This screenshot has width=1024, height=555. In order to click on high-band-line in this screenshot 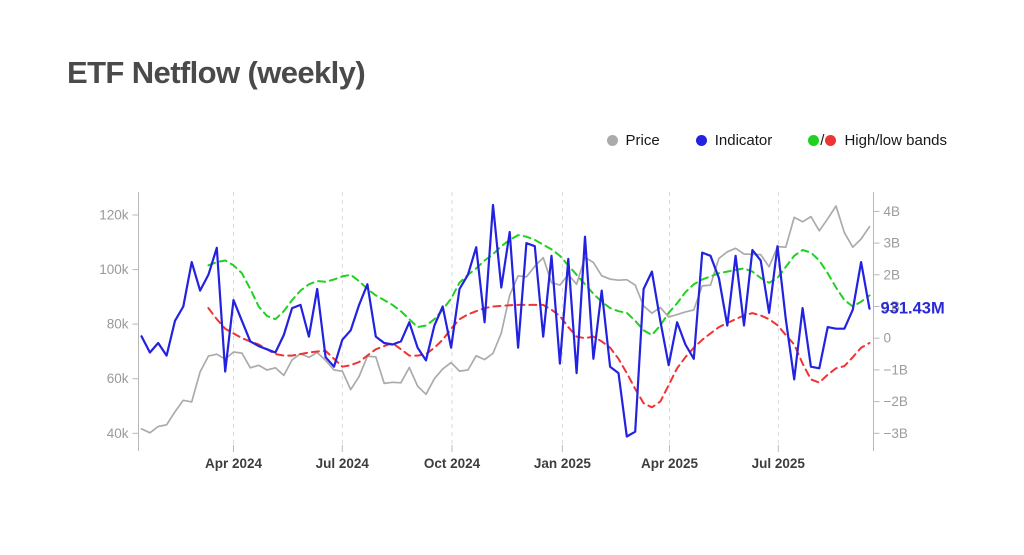, I will do `click(539, 285)`.